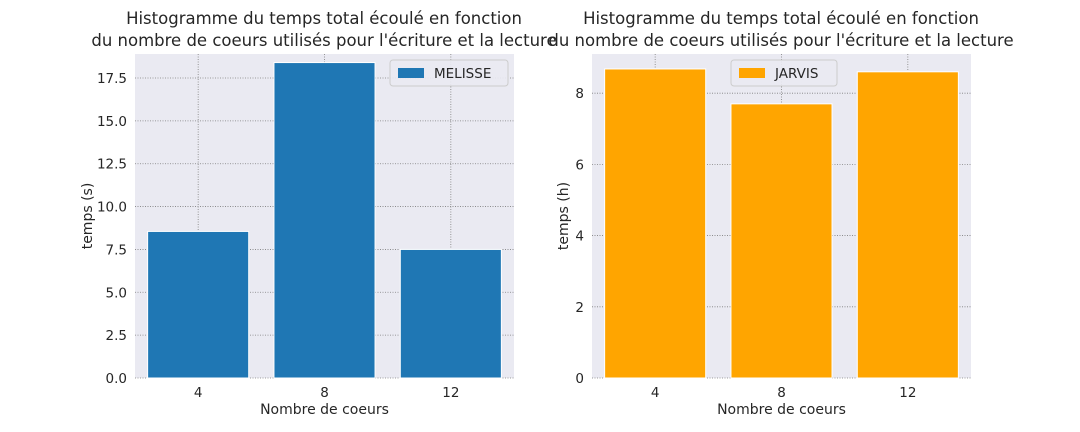  What do you see at coordinates (564, 216) in the screenshot?
I see `y-axis-label: temps (h)` at bounding box center [564, 216].